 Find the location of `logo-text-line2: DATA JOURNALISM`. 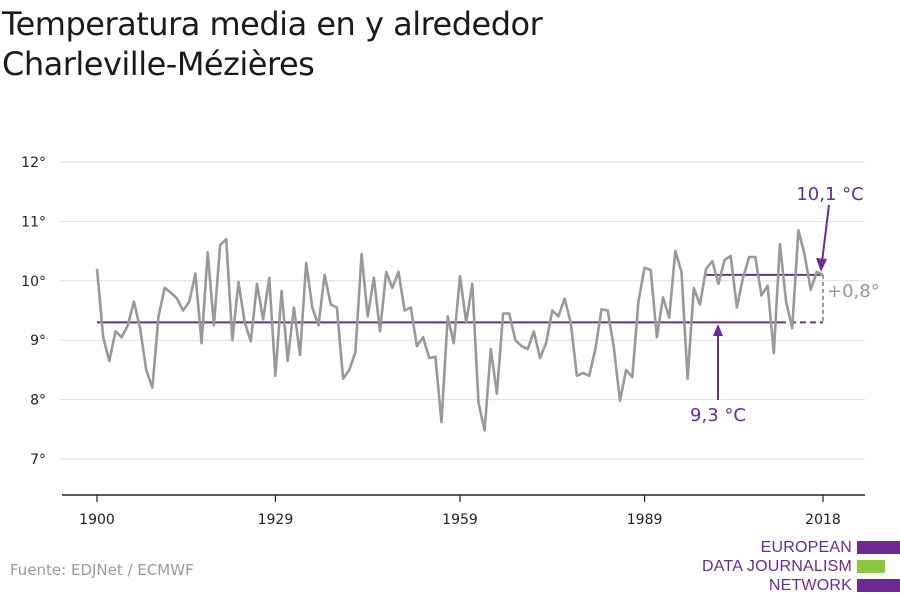

logo-text-line2: DATA JOURNALISM is located at coordinates (777, 566).